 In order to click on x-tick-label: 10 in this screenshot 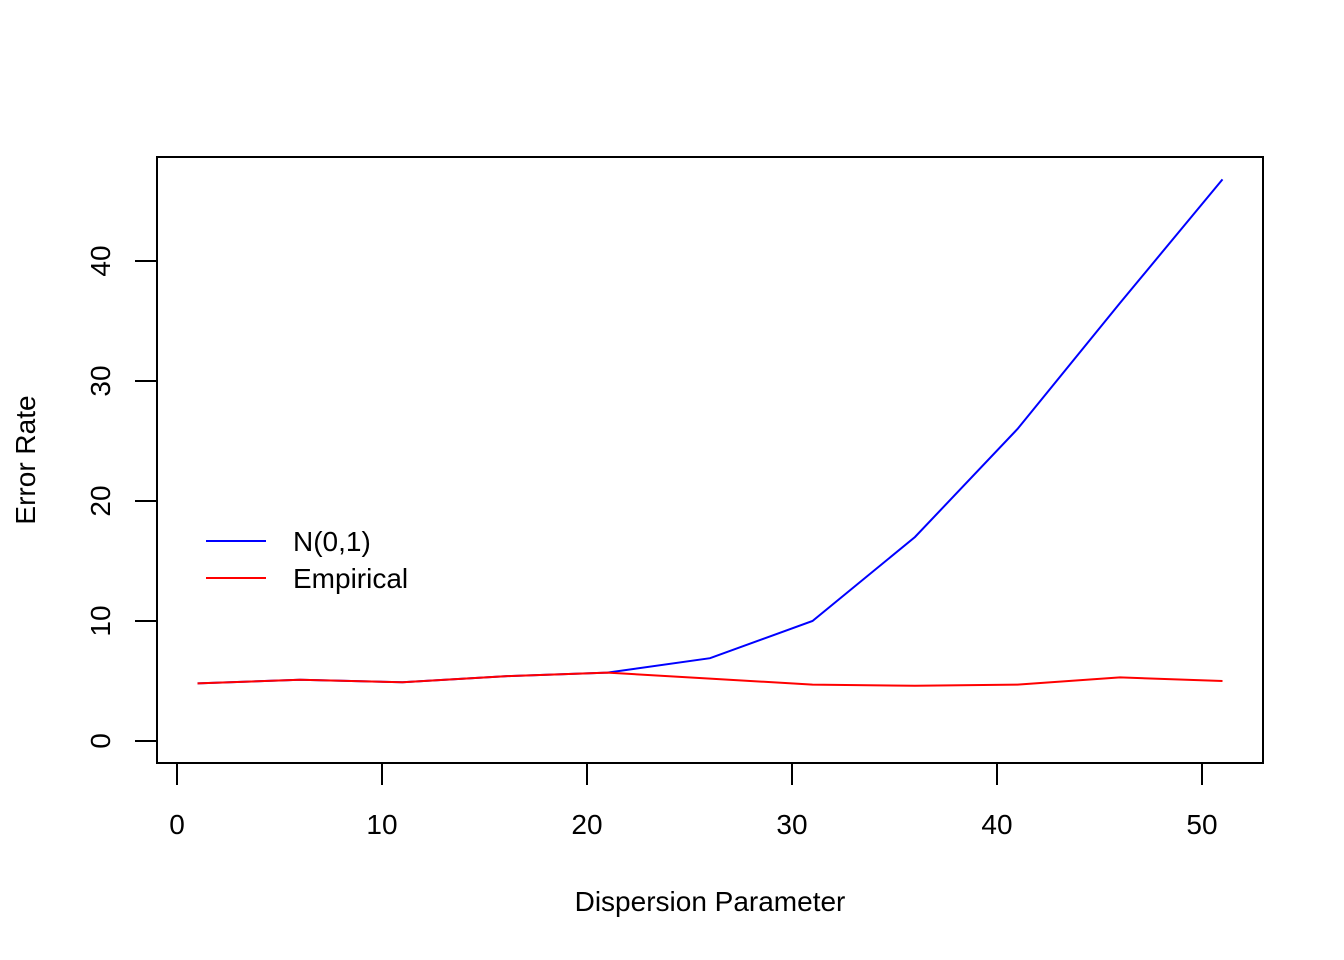, I will do `click(381, 824)`.